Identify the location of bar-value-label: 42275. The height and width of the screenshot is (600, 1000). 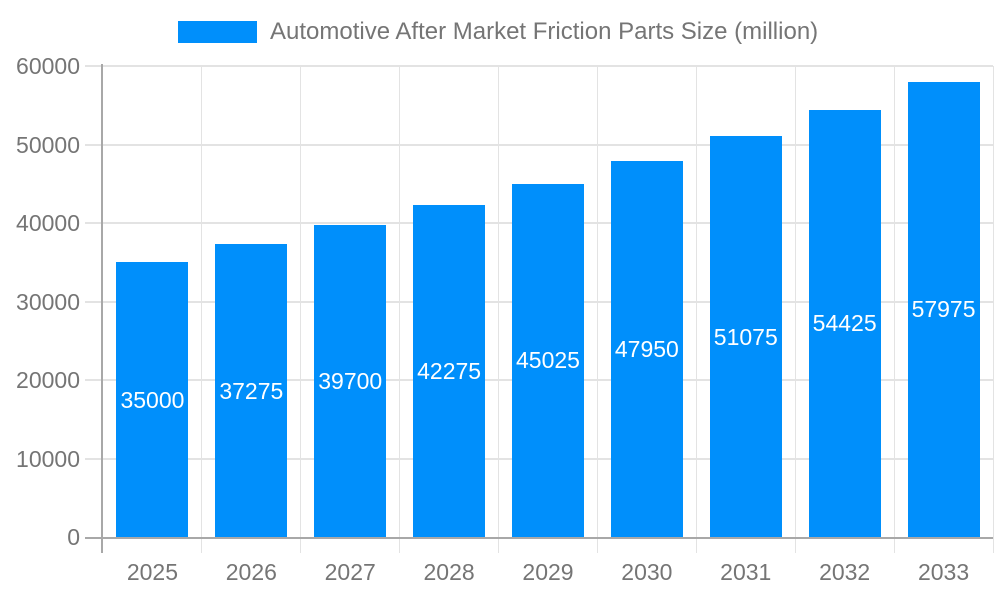
(449, 371).